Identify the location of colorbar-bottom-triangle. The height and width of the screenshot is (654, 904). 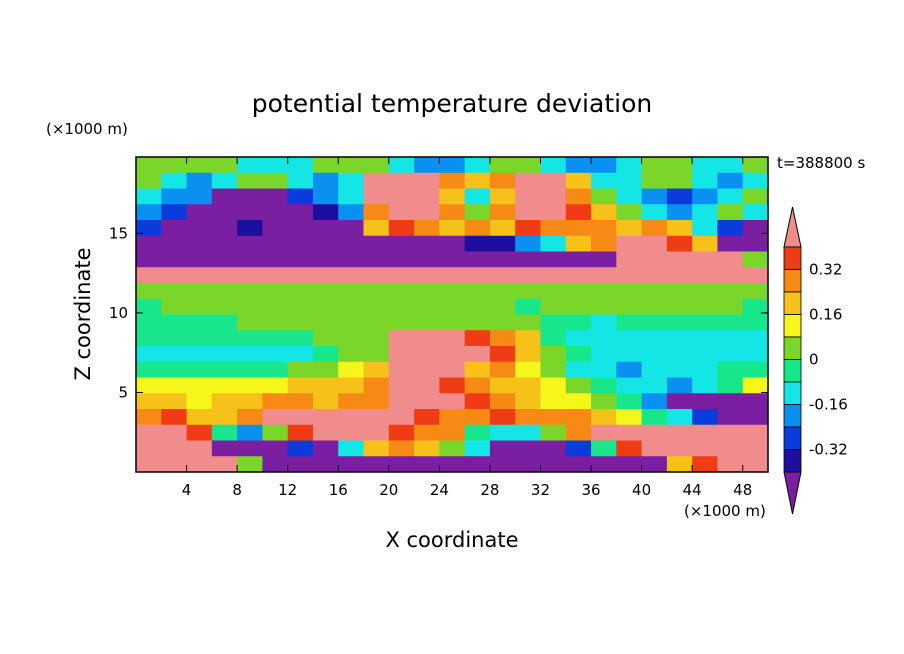
(792, 493).